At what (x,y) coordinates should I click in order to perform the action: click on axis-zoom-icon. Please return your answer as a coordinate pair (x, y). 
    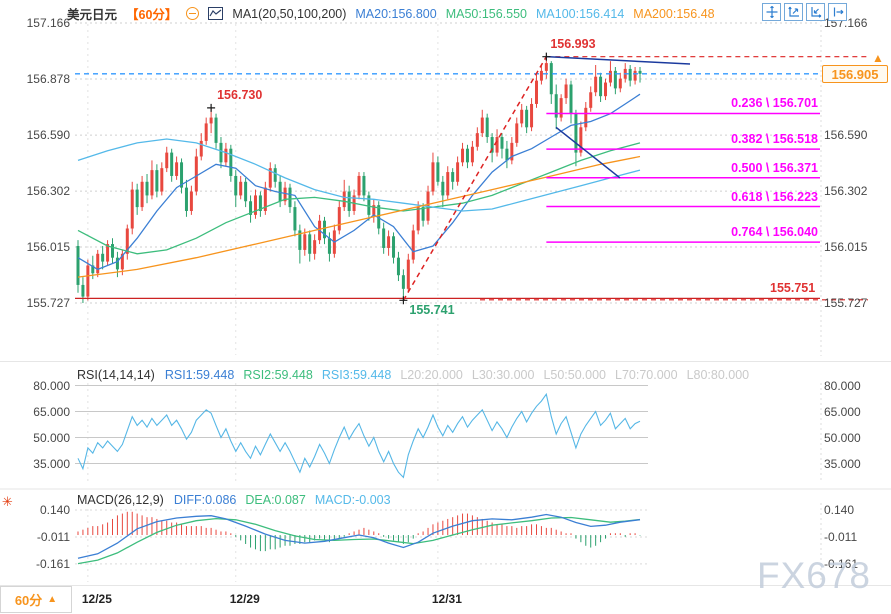
    Looking at the image, I should click on (815, 12).